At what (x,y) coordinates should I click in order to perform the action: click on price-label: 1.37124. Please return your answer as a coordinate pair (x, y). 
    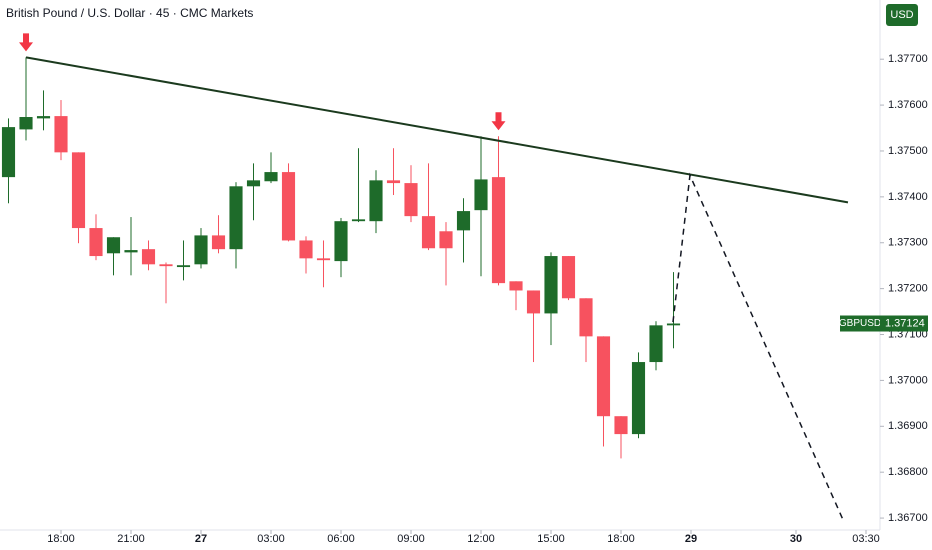
    Looking at the image, I should click on (905, 323).